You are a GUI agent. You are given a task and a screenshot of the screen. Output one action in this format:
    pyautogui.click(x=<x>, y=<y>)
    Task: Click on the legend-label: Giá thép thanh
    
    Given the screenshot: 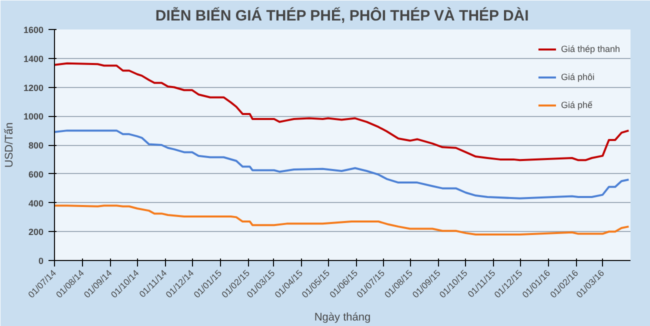 What is the action you would take?
    pyautogui.click(x=590, y=49)
    